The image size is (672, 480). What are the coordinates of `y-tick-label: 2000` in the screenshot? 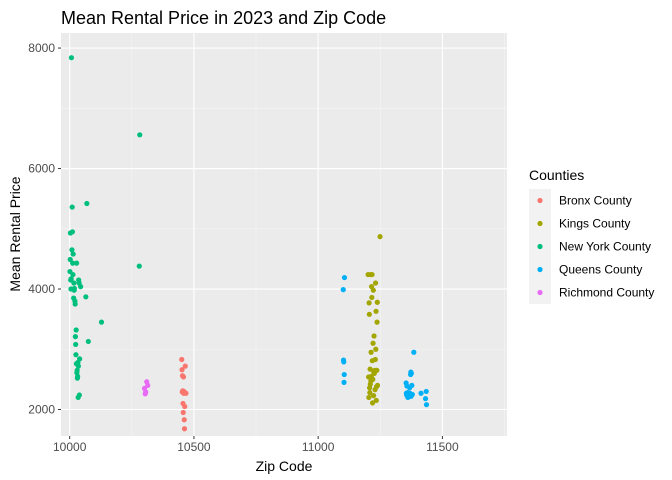 It's located at (41, 409).